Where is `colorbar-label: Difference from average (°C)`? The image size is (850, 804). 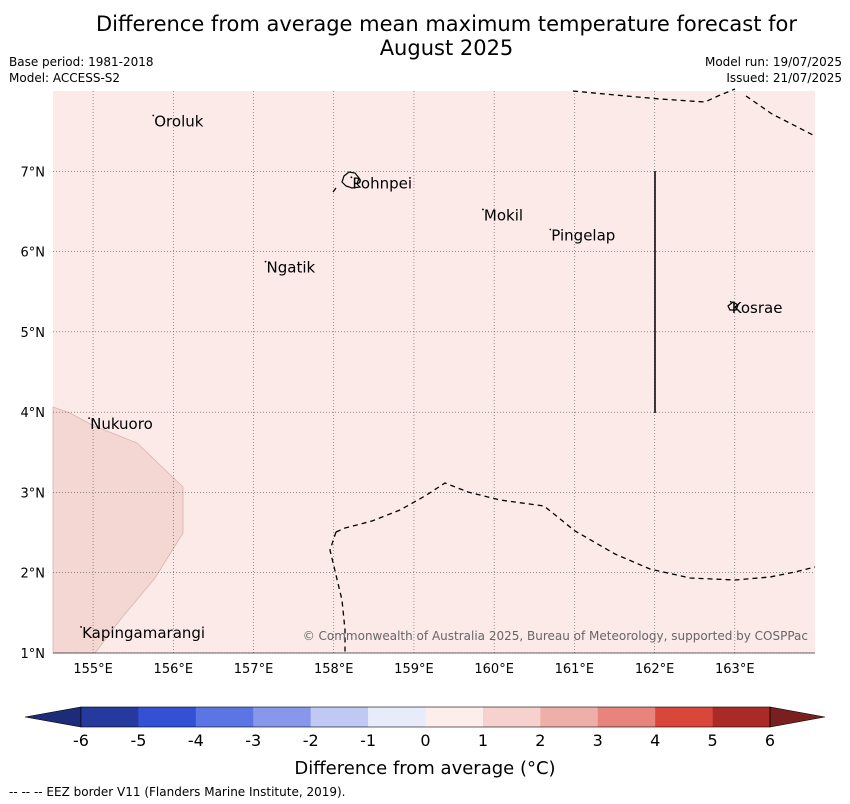 colorbar-label: Difference from average (°C) is located at coordinates (424, 768).